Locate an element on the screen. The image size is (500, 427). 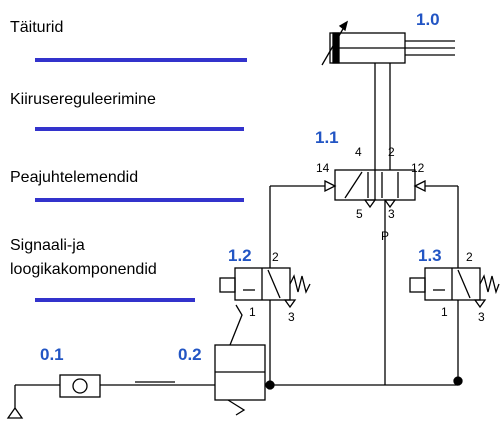
level-label: loogikakomponendid is located at coordinates (83, 269).